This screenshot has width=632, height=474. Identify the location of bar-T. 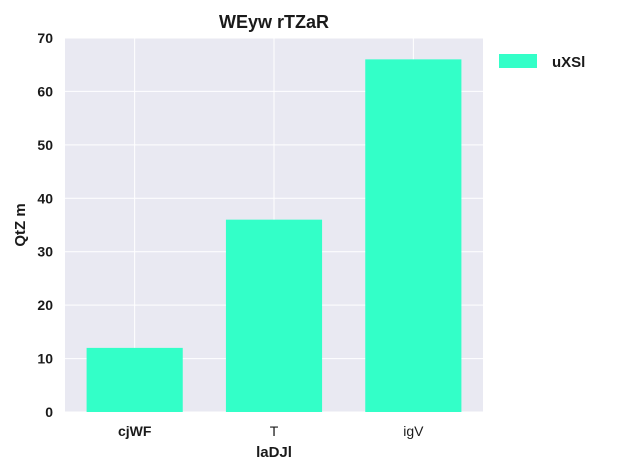
(274, 316).